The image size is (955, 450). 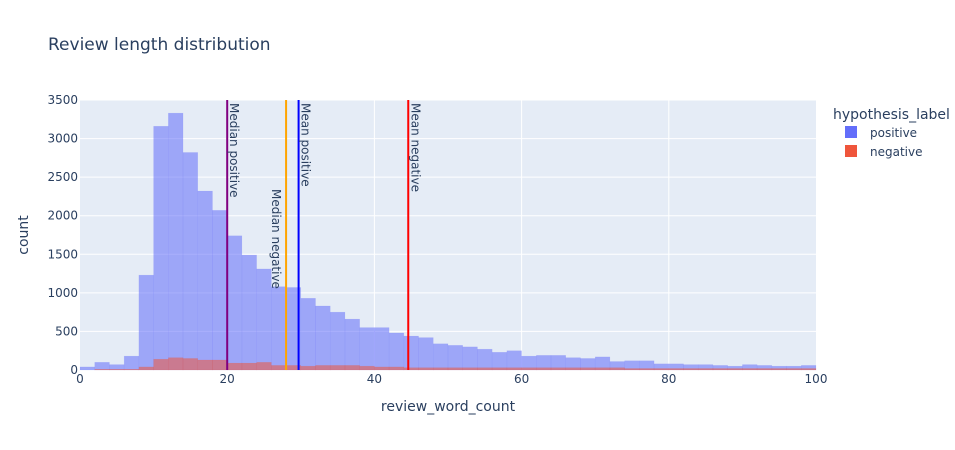 I want to click on x-axis-title: review_word_count, so click(x=448, y=407).